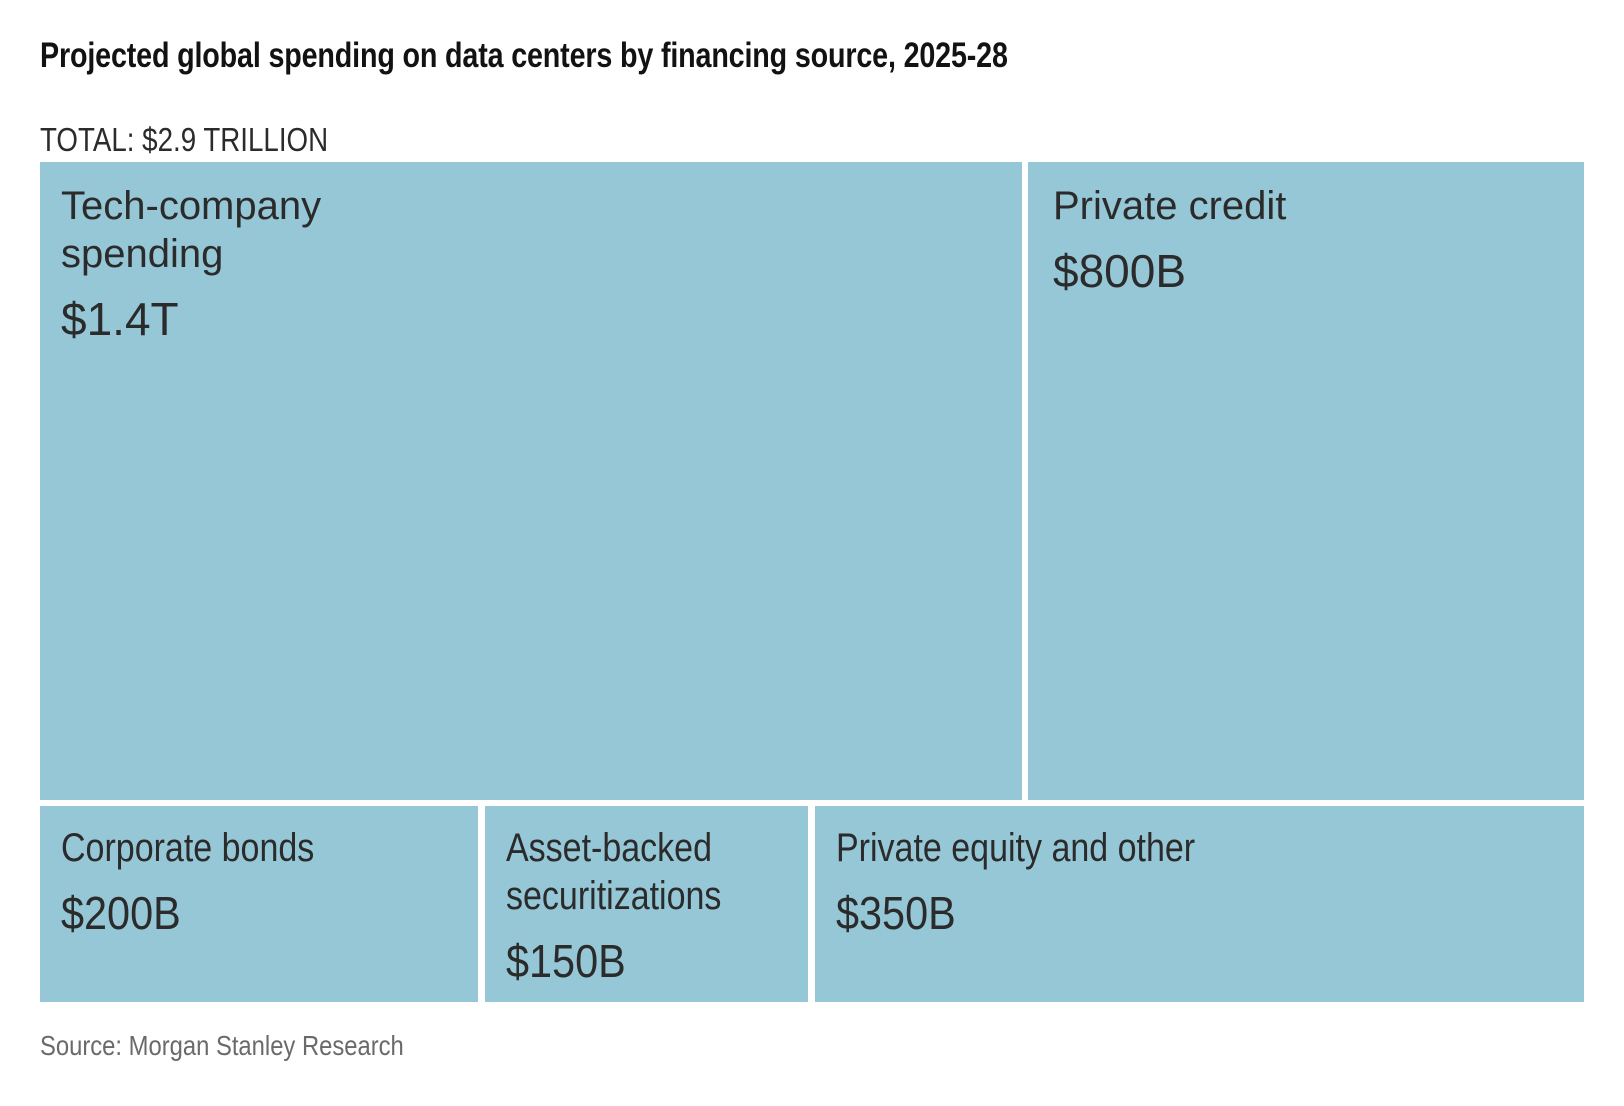 This screenshot has height=1106, width=1624. What do you see at coordinates (1199, 904) in the screenshot?
I see `treemap-tile-private-equity-and-other: Private equity and other $350B` at bounding box center [1199, 904].